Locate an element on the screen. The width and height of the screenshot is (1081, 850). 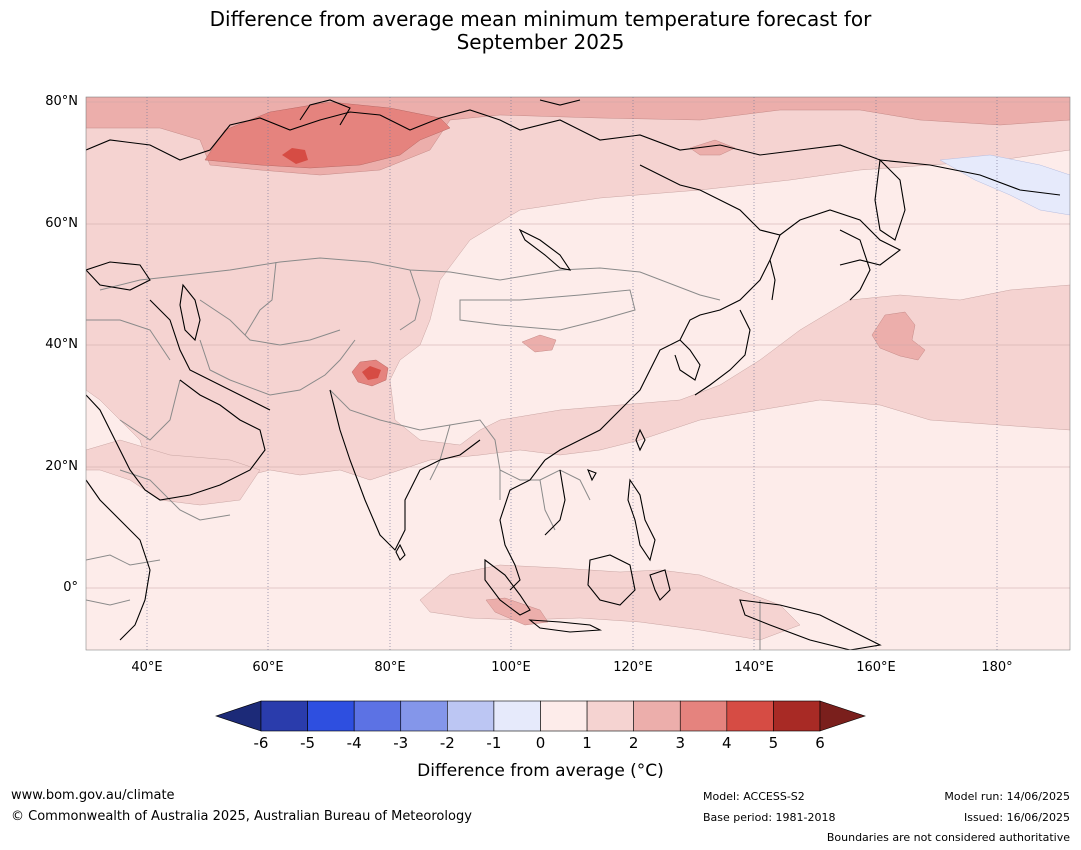
colorbar-tick-label: -4 is located at coordinates (354, 743).